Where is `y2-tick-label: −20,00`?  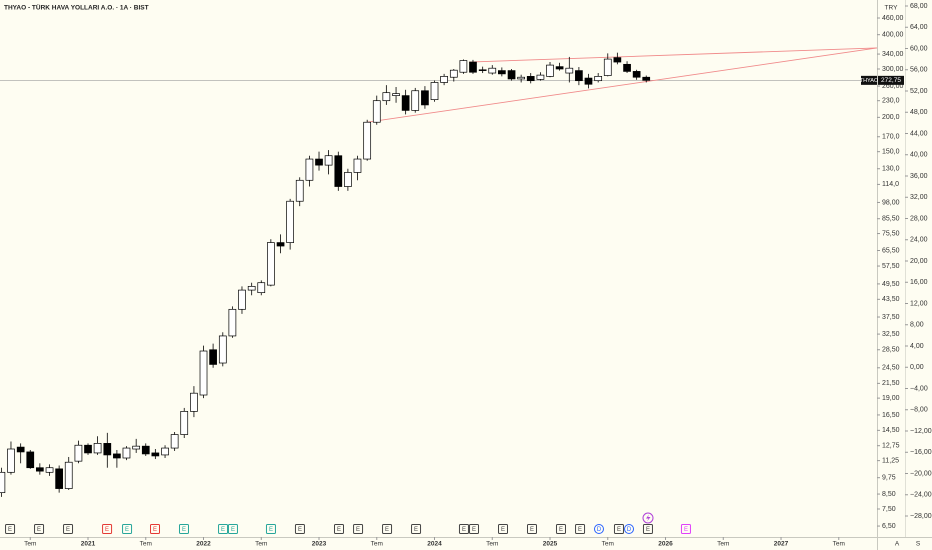 y2-tick-label: −20,00 is located at coordinates (921, 473).